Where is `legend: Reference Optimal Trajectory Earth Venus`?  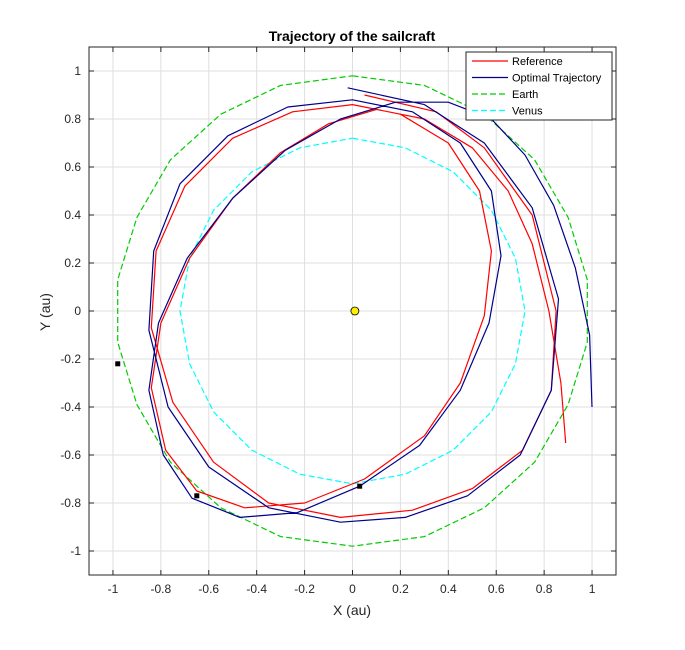
legend: Reference Optimal Trajectory Earth Venus is located at coordinates (539, 86).